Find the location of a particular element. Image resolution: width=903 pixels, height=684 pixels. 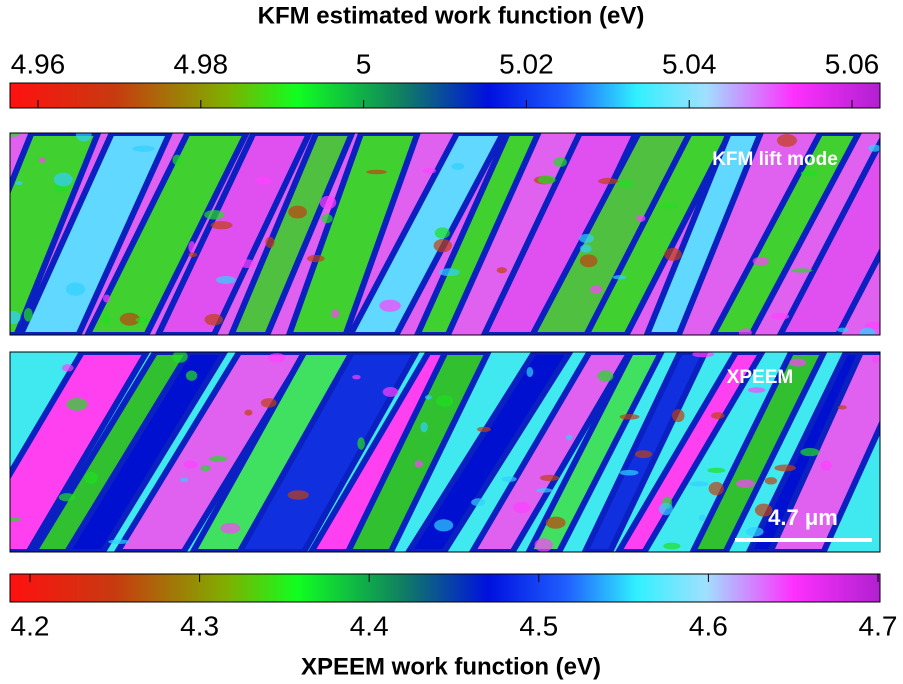

tick-label: 4.2 is located at coordinates (30, 625).